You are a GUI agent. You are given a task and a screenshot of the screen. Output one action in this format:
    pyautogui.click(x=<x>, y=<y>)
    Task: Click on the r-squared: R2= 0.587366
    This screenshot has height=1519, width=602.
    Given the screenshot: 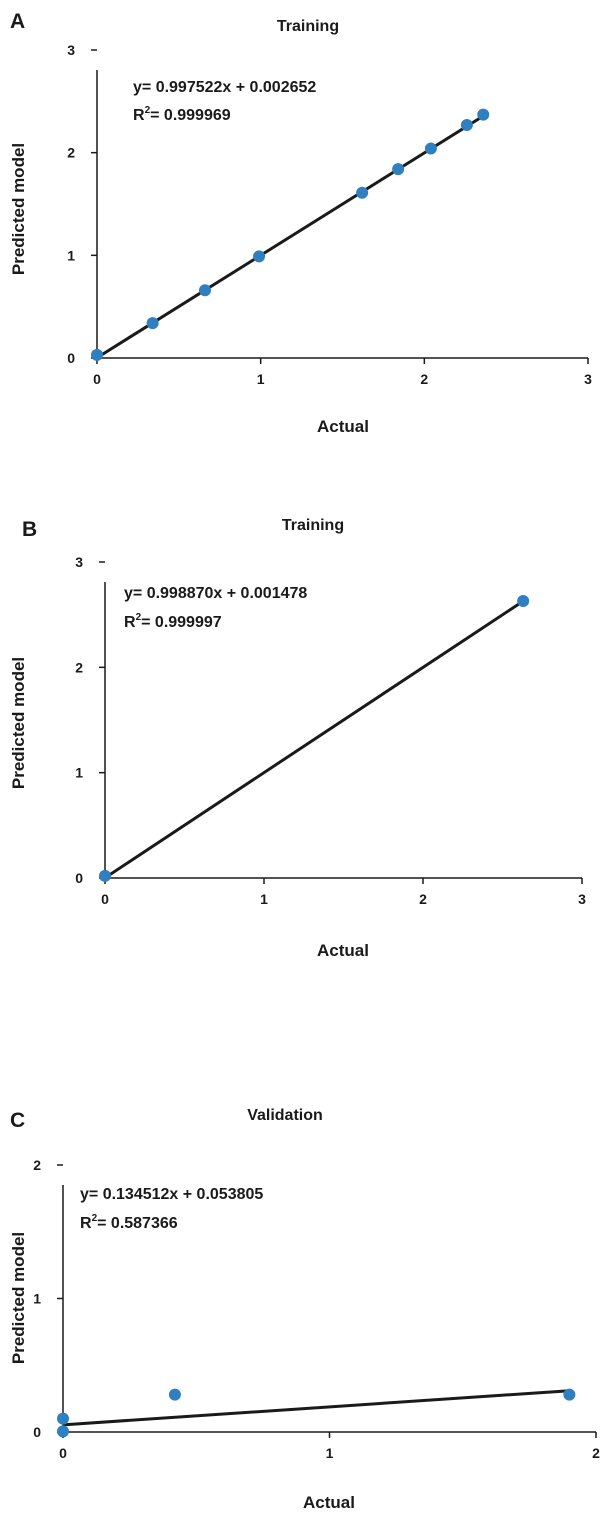 What is the action you would take?
    pyautogui.click(x=129, y=1222)
    